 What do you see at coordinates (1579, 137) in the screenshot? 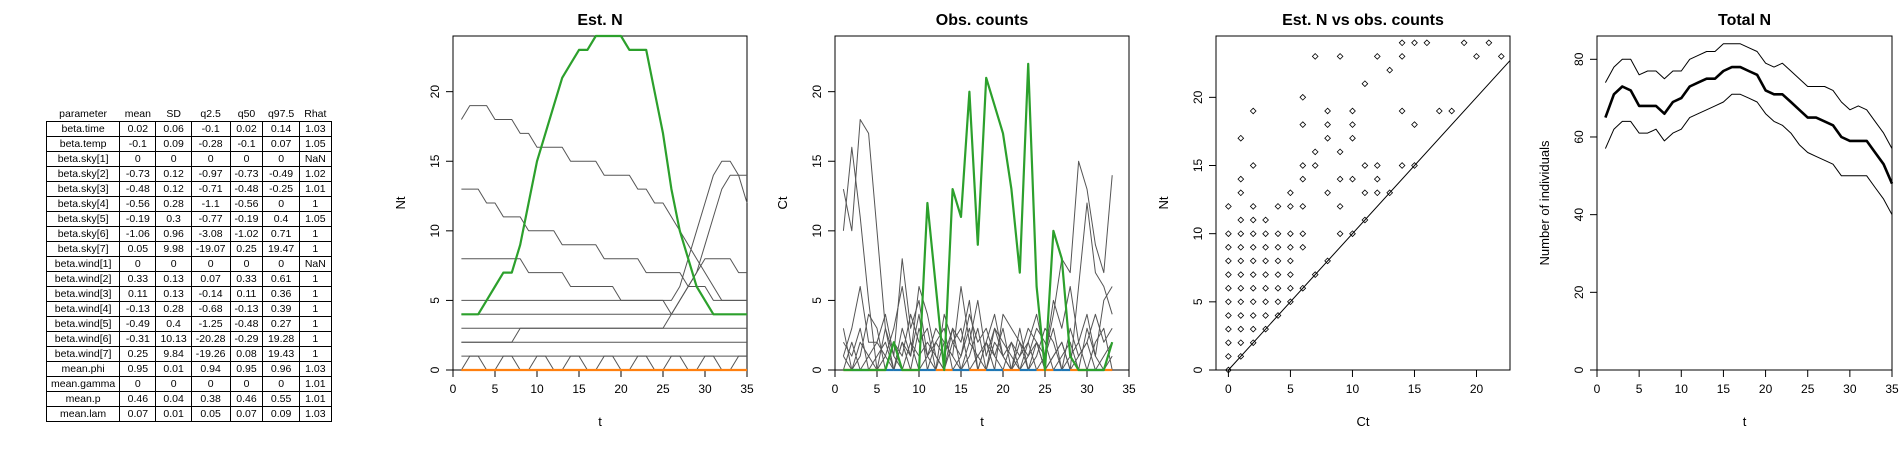
I see `y-tick-label: 60` at bounding box center [1579, 137].